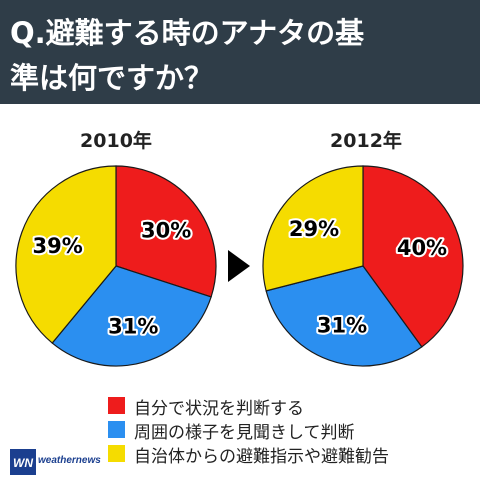  I want to click on legend-label: 自分で状況を判断する, so click(219, 409).